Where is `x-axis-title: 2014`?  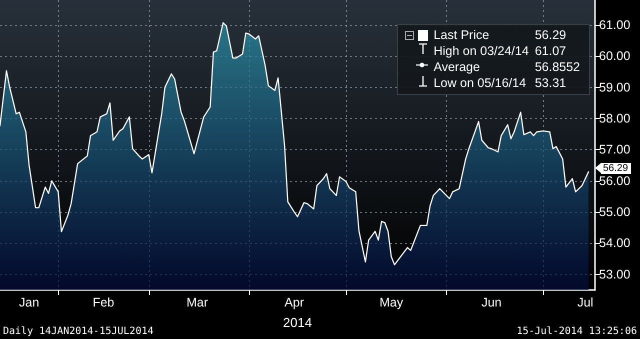
x-axis-title: 2014 is located at coordinates (297, 322).